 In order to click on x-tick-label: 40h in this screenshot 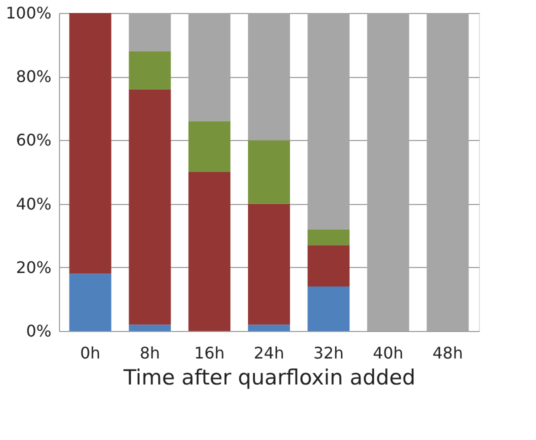, I will do `click(388, 353)`.